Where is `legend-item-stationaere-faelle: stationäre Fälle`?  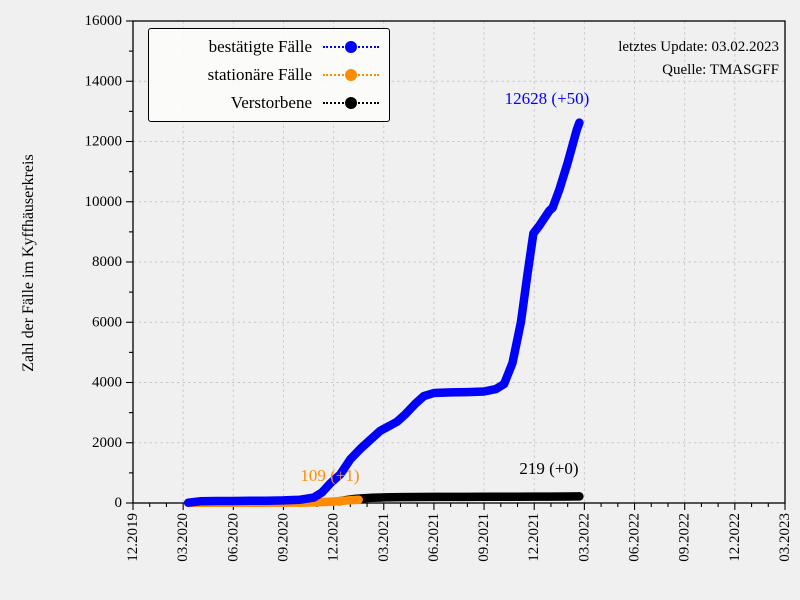 legend-item-stationaere-faelle: stationäre Fälle is located at coordinates (267, 75).